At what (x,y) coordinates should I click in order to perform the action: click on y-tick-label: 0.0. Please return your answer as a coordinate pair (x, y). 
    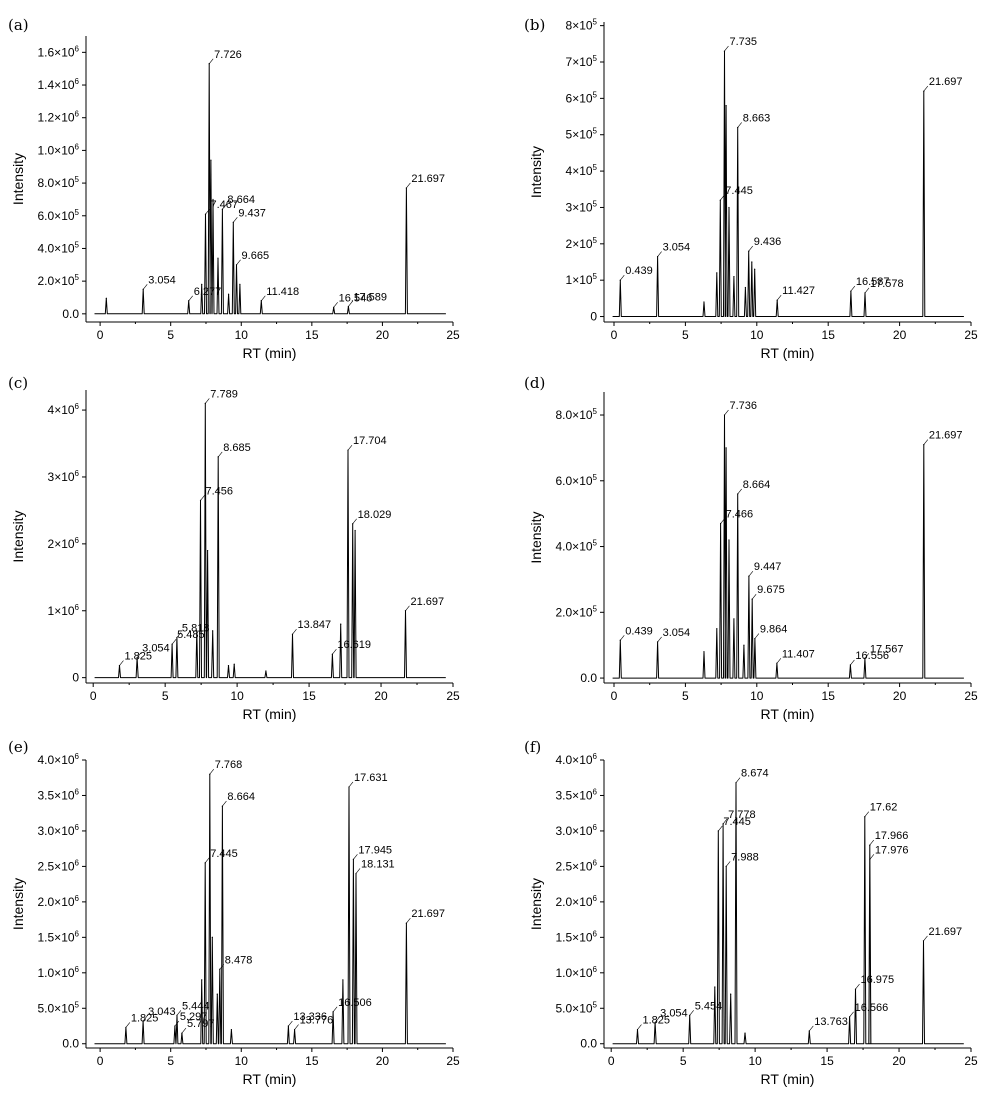
    Looking at the image, I should click on (588, 678).